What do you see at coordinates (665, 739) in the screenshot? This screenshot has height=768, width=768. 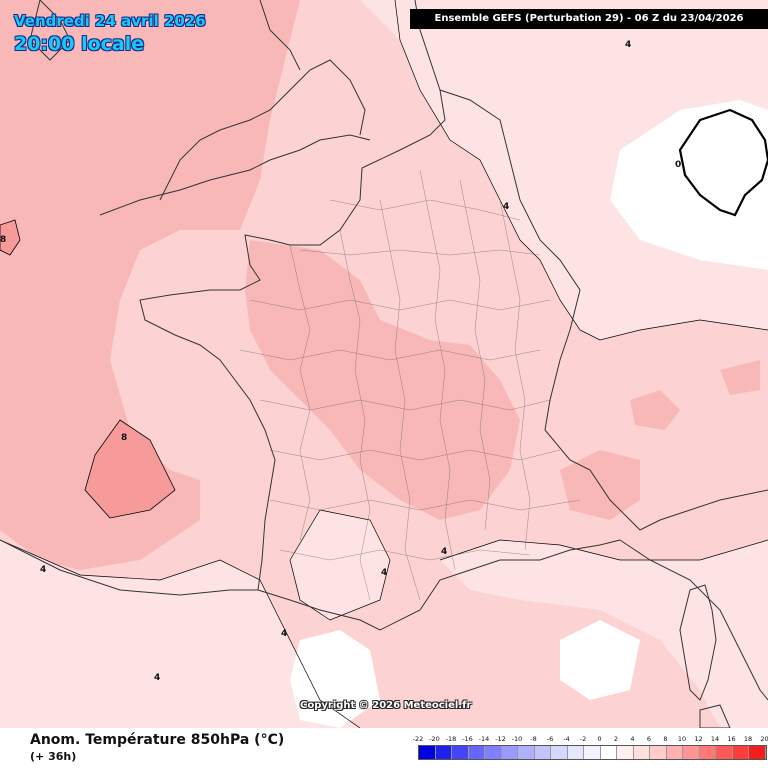 I see `color-scale-tick-label: 8` at bounding box center [665, 739].